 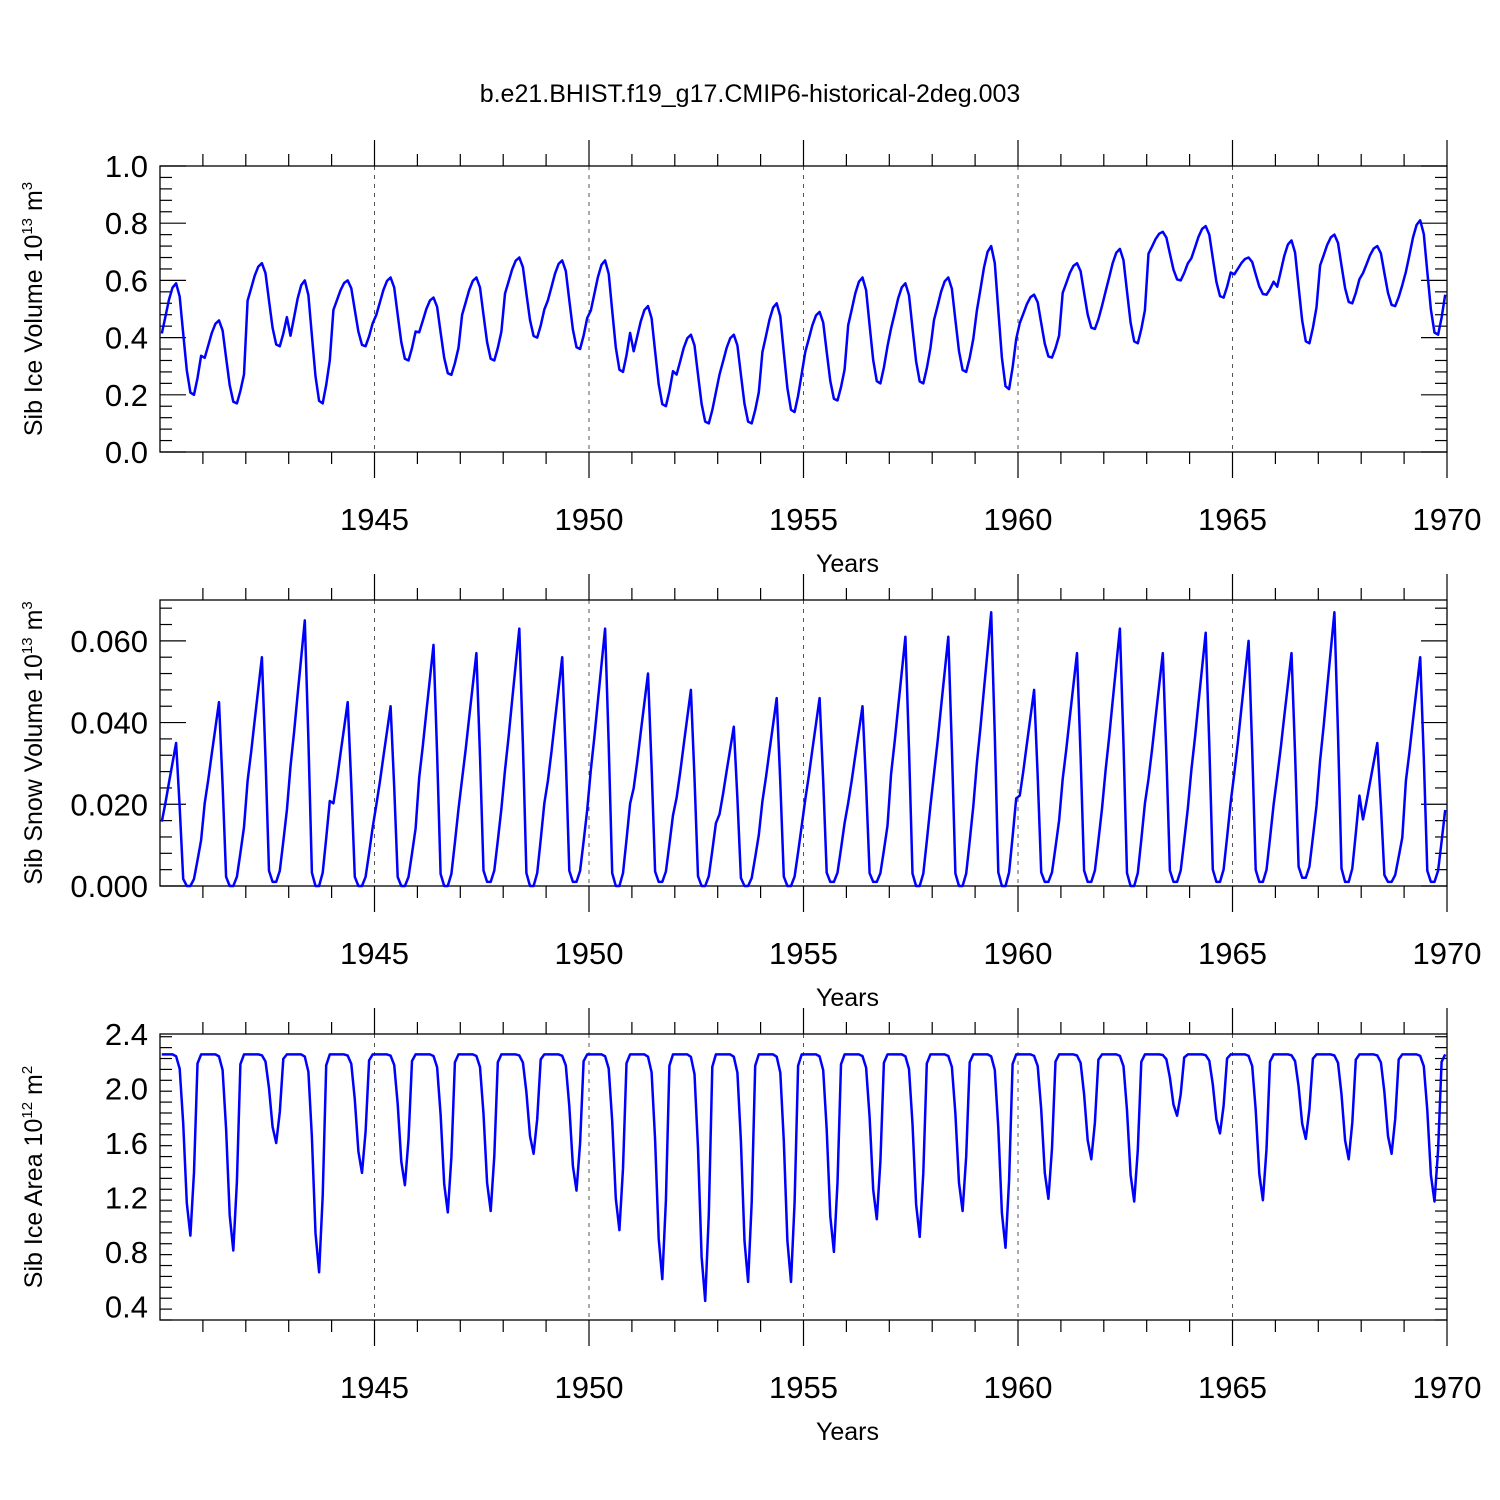 What do you see at coordinates (126, 1143) in the screenshot?
I see `y-tick-label: 1.6` at bounding box center [126, 1143].